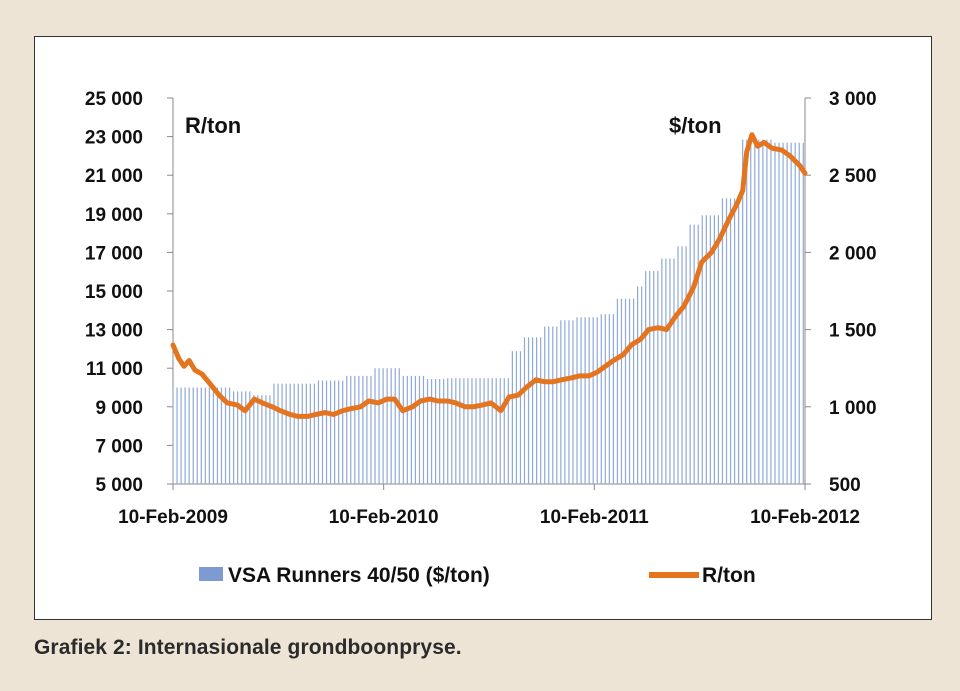  I want to click on x-tick-label-2: 10-Feb-2011, so click(594, 517).